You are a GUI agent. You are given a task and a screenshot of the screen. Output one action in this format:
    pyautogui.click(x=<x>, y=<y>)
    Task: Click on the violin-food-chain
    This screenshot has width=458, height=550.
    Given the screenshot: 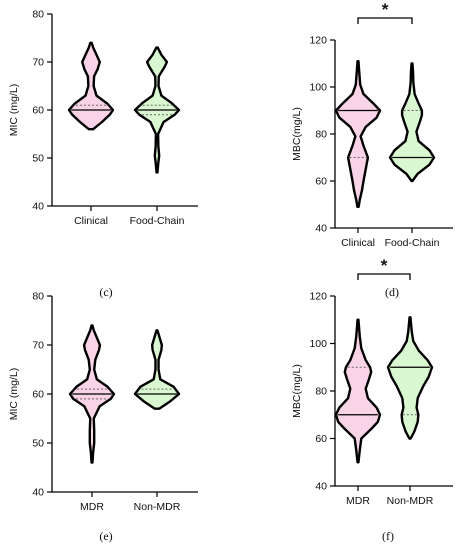 What is the action you would take?
    pyautogui.click(x=412, y=122)
    